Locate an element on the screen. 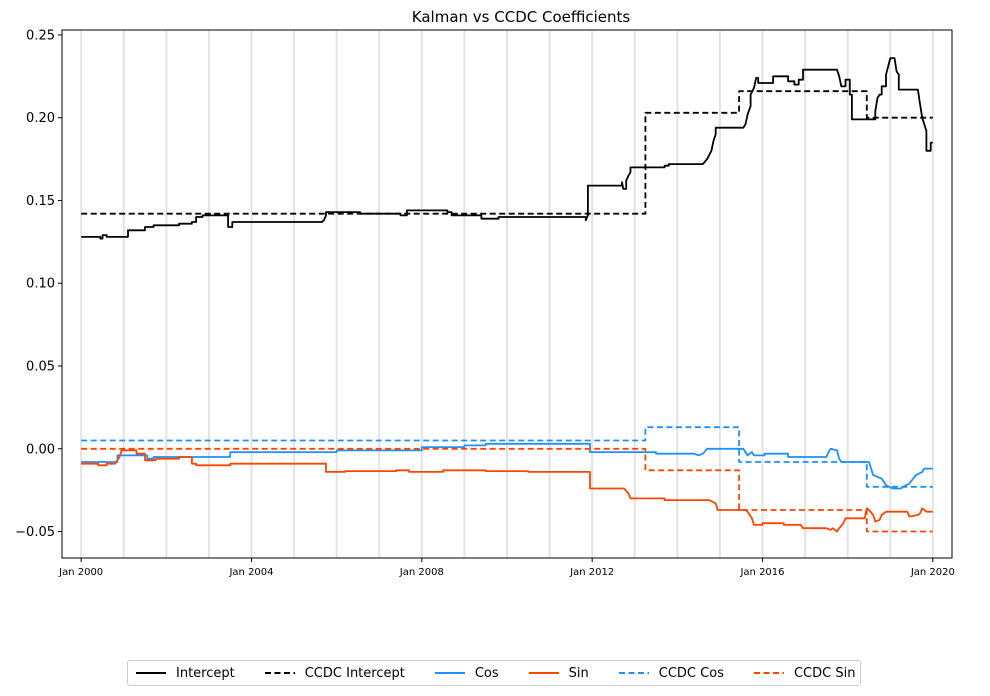  chart-title: Kalman vs CCDC Coefficients is located at coordinates (521, 17).